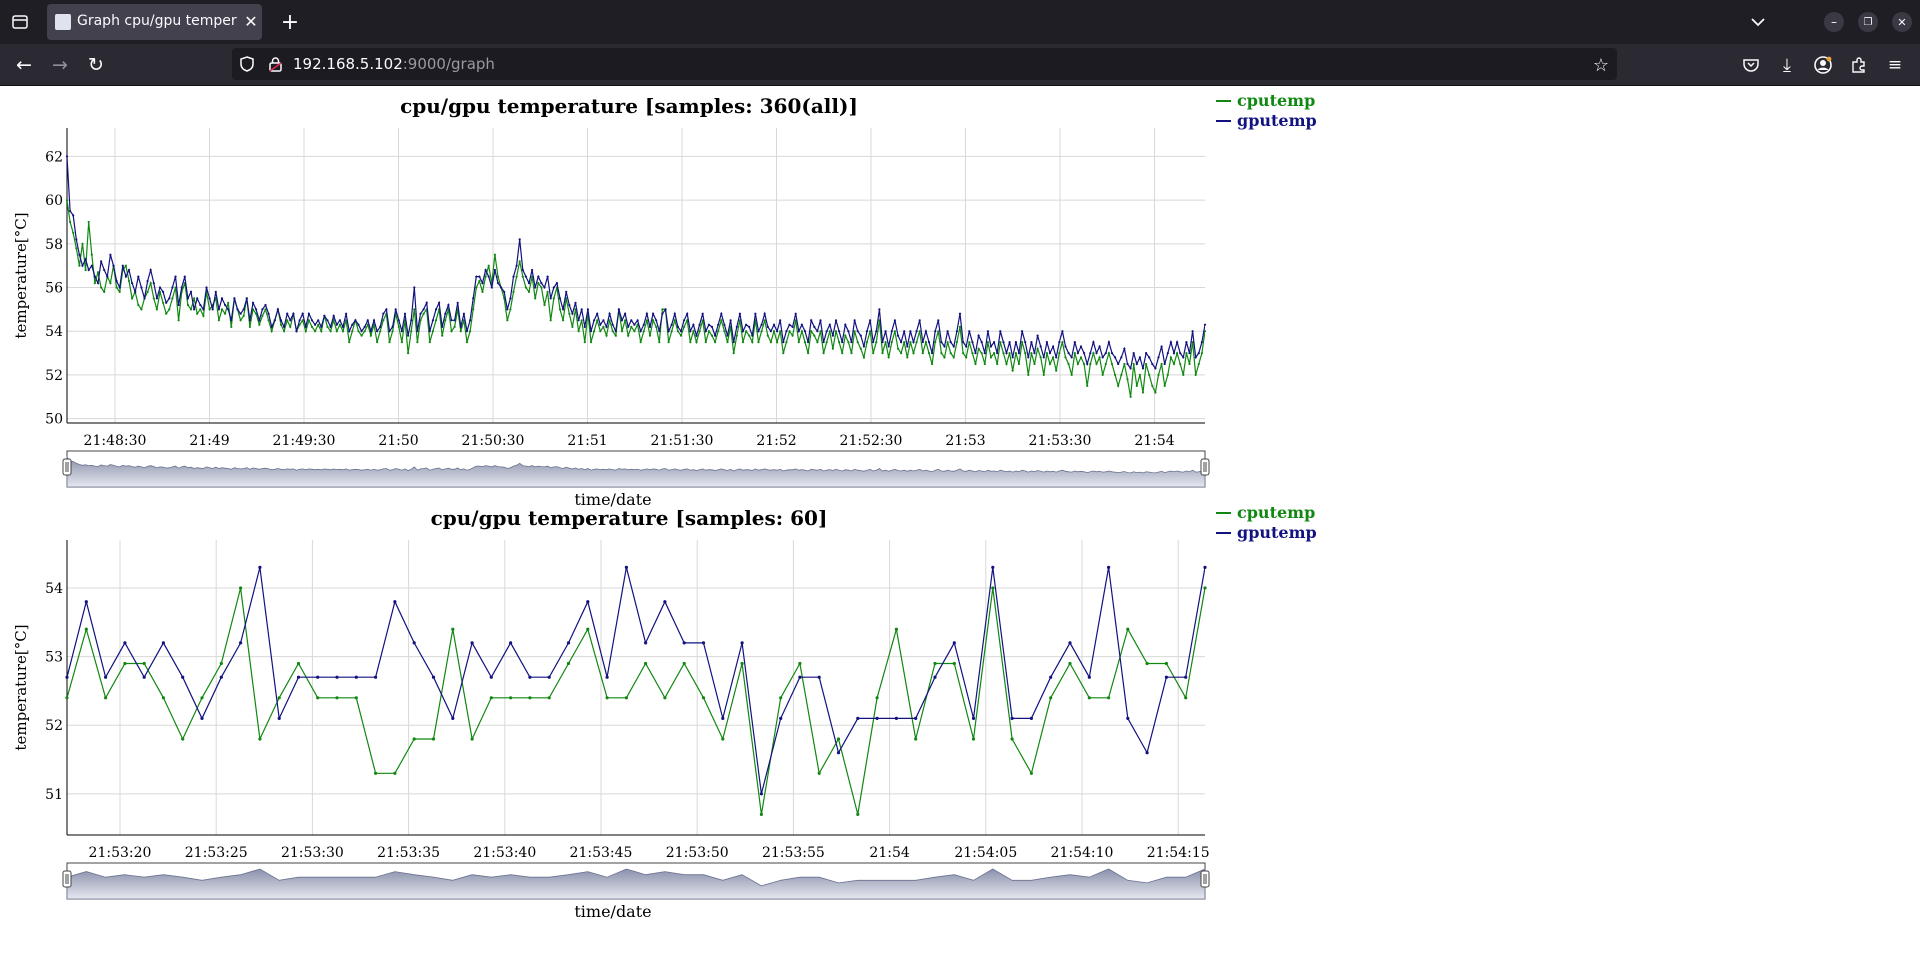 This screenshot has height=978, width=1920. Describe the element at coordinates (1868, 22) in the screenshot. I see `restore-icon: ❐` at that location.